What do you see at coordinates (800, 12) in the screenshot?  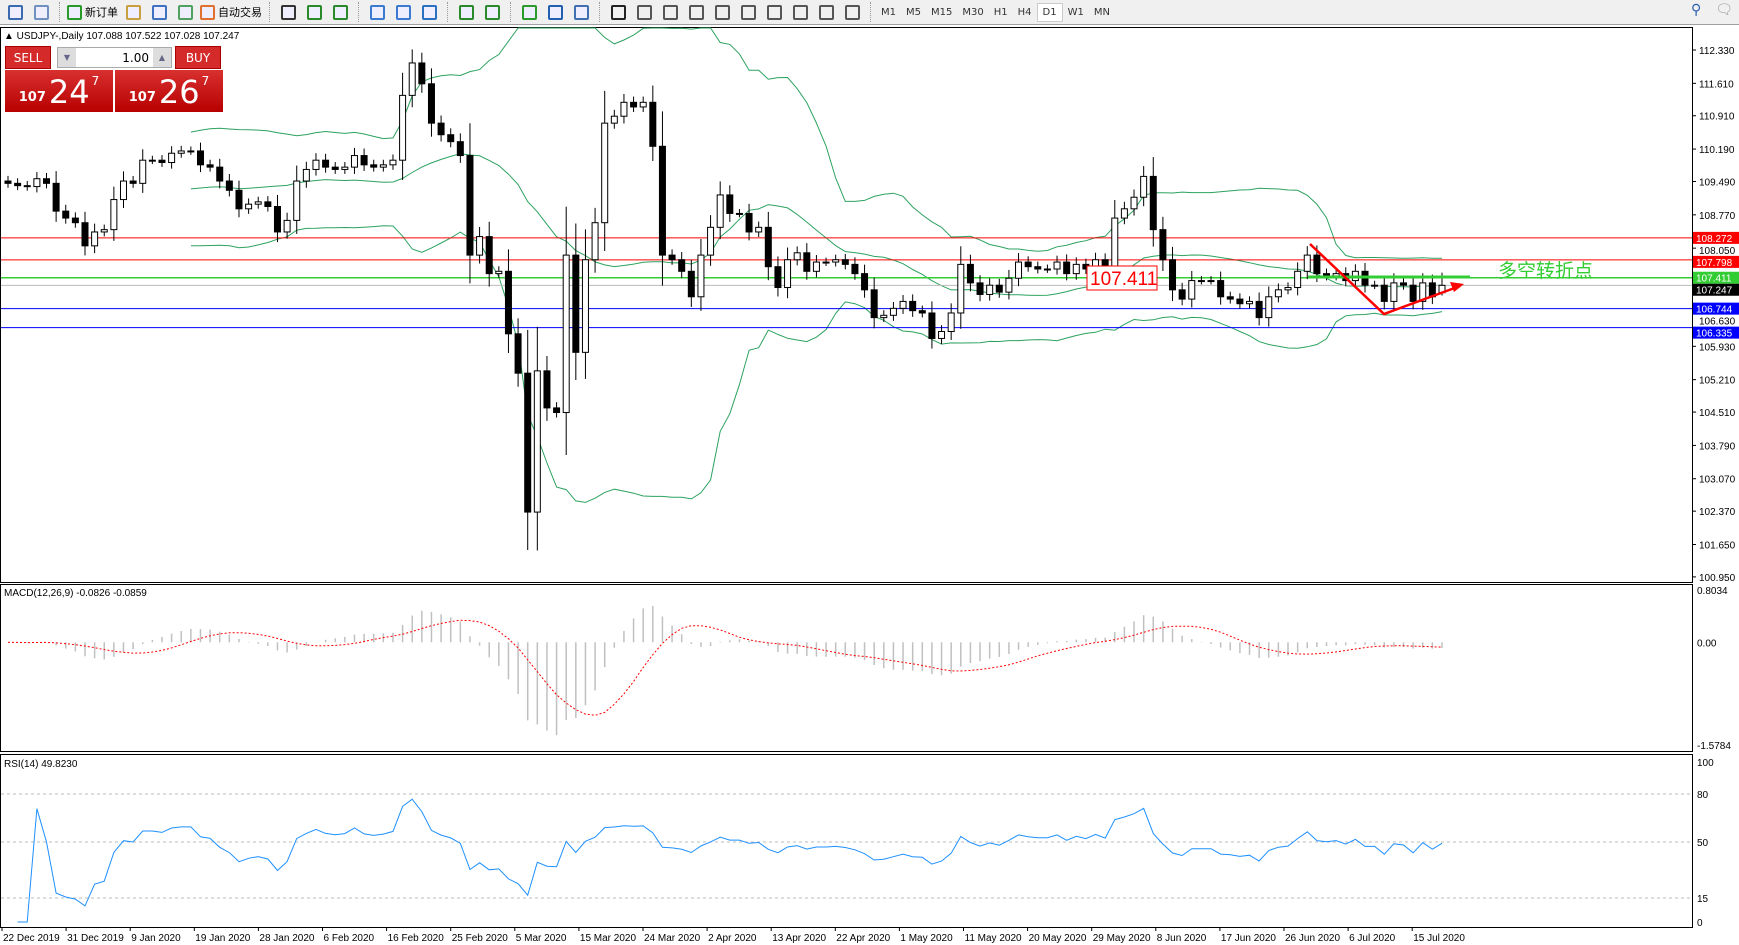 I see `text-button` at bounding box center [800, 12].